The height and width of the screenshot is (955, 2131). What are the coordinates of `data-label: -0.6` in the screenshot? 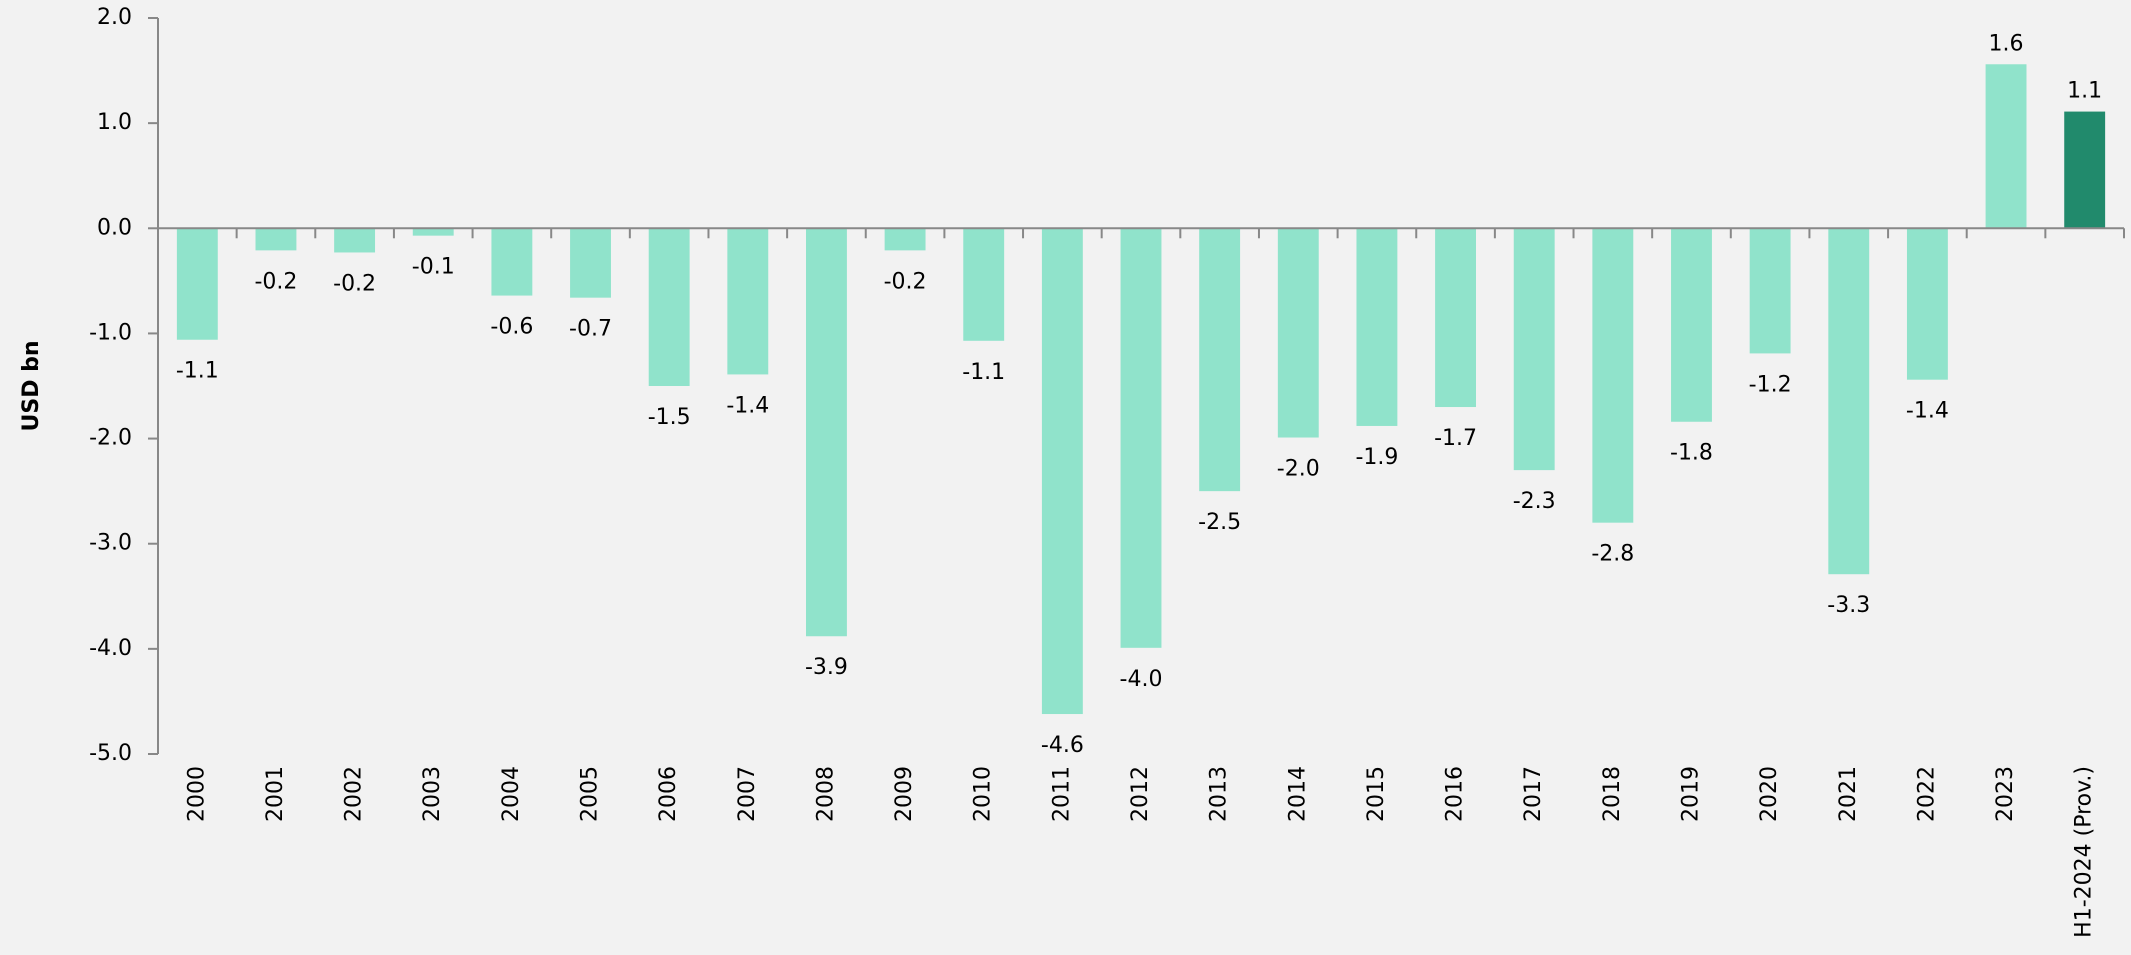 It's located at (511, 327).